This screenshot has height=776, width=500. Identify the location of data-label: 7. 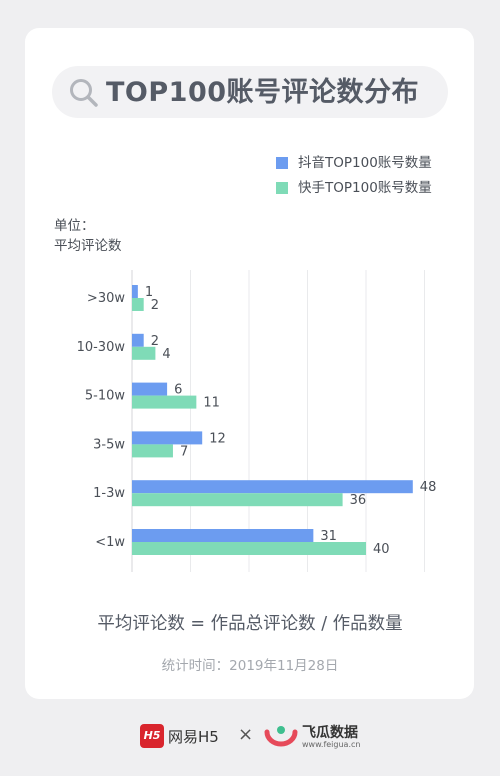
(184, 451).